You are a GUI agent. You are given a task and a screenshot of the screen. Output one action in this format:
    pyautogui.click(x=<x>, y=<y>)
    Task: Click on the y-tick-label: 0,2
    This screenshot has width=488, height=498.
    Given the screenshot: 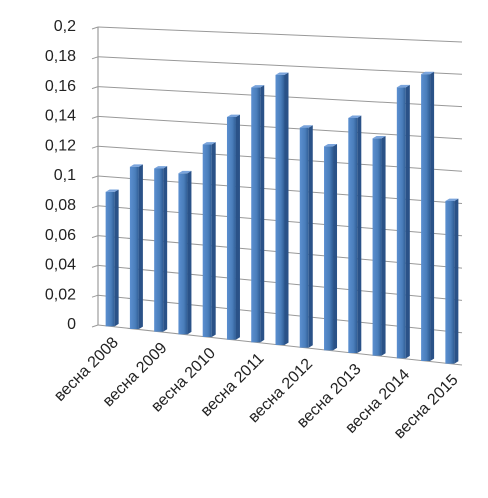 What is the action you would take?
    pyautogui.click(x=65, y=26)
    